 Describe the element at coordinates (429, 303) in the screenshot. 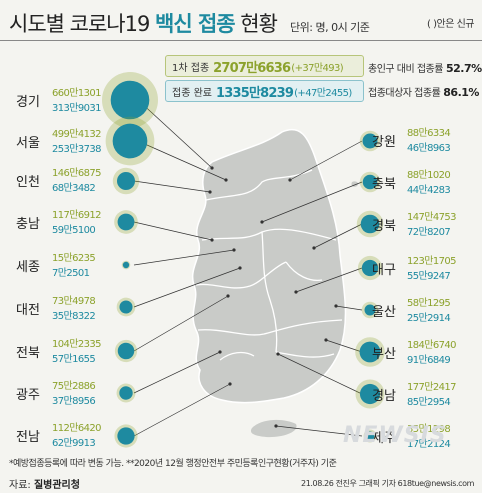

I see `first-dose-value-label: 58만1295` at that location.